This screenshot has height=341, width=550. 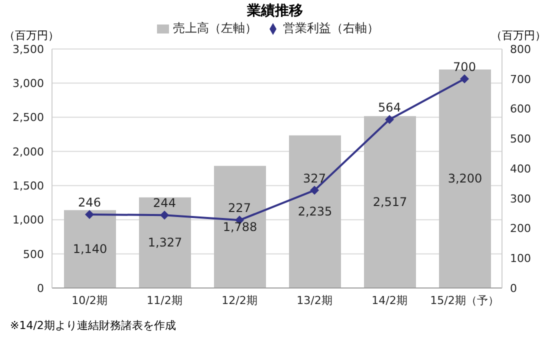 What do you see at coordinates (215, 28) in the screenshot?
I see `legend-label: 売上高（左軸）` at bounding box center [215, 28].